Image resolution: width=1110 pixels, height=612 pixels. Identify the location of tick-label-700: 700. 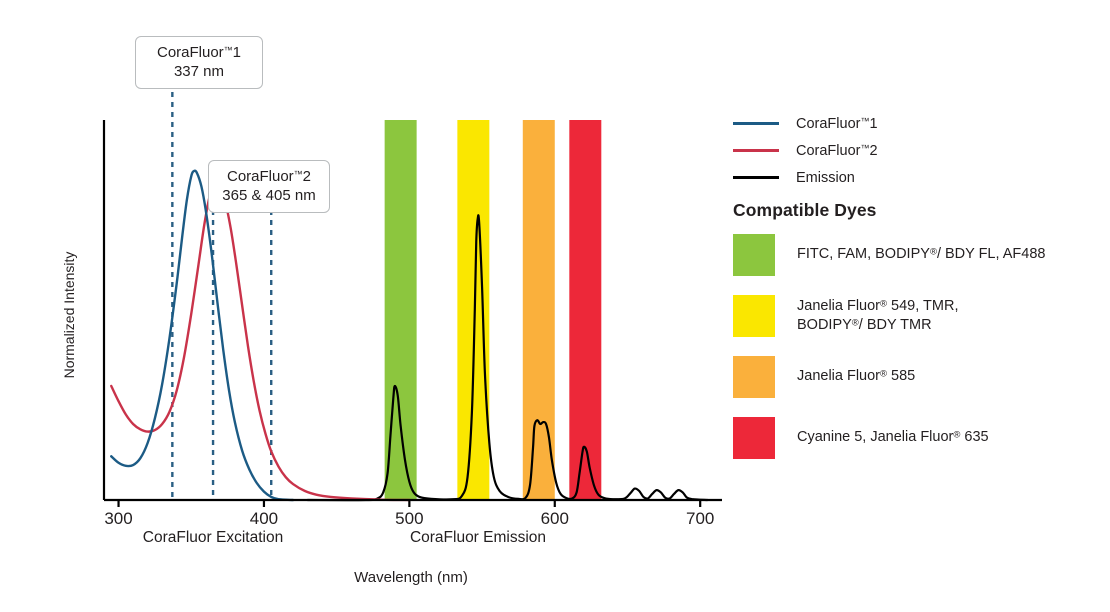
(700, 518).